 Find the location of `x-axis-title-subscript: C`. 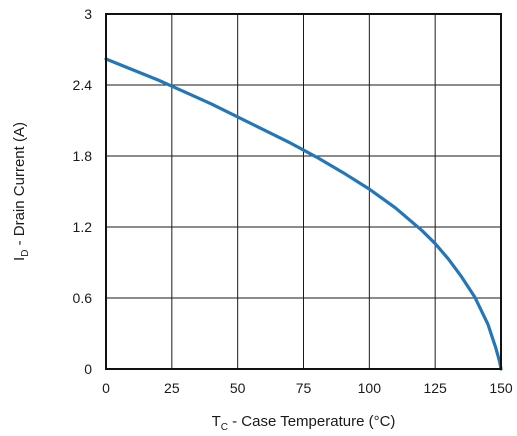

x-axis-title-subscript: C is located at coordinates (224, 427).